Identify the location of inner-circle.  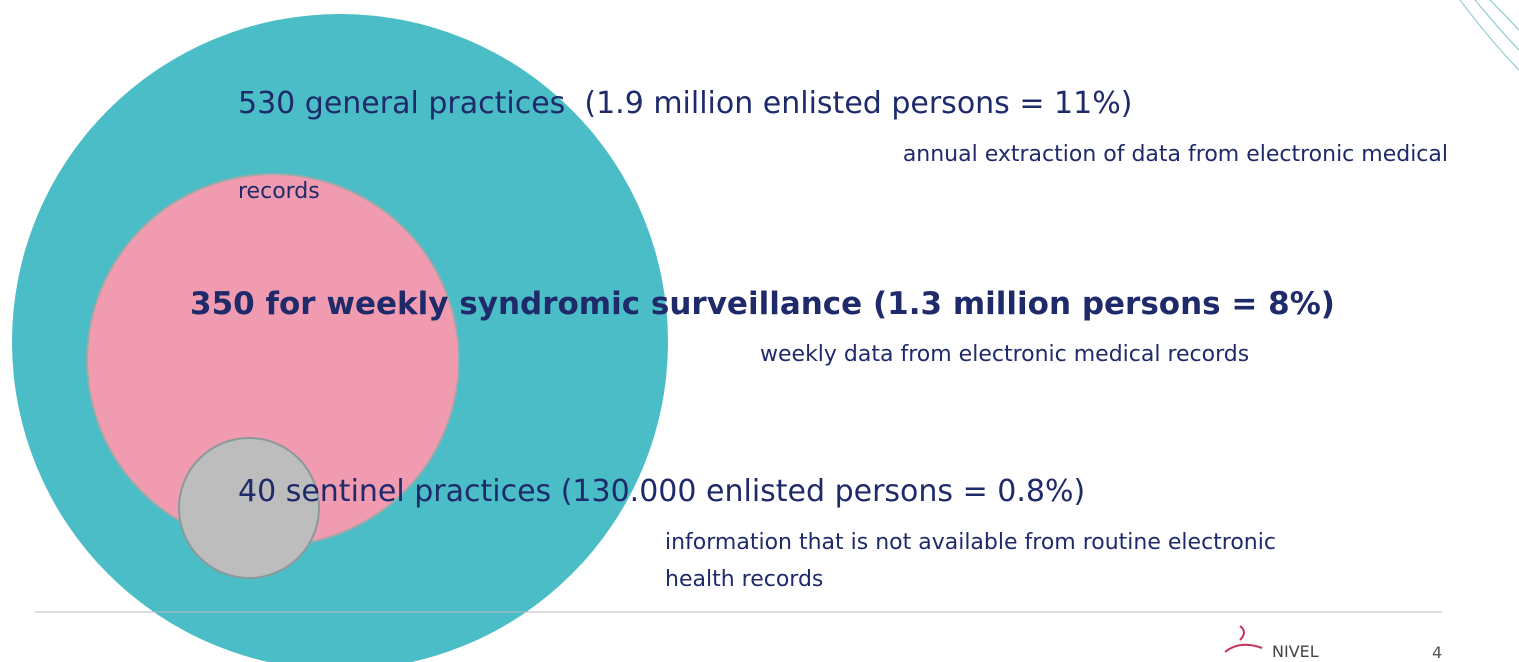
(249, 508).